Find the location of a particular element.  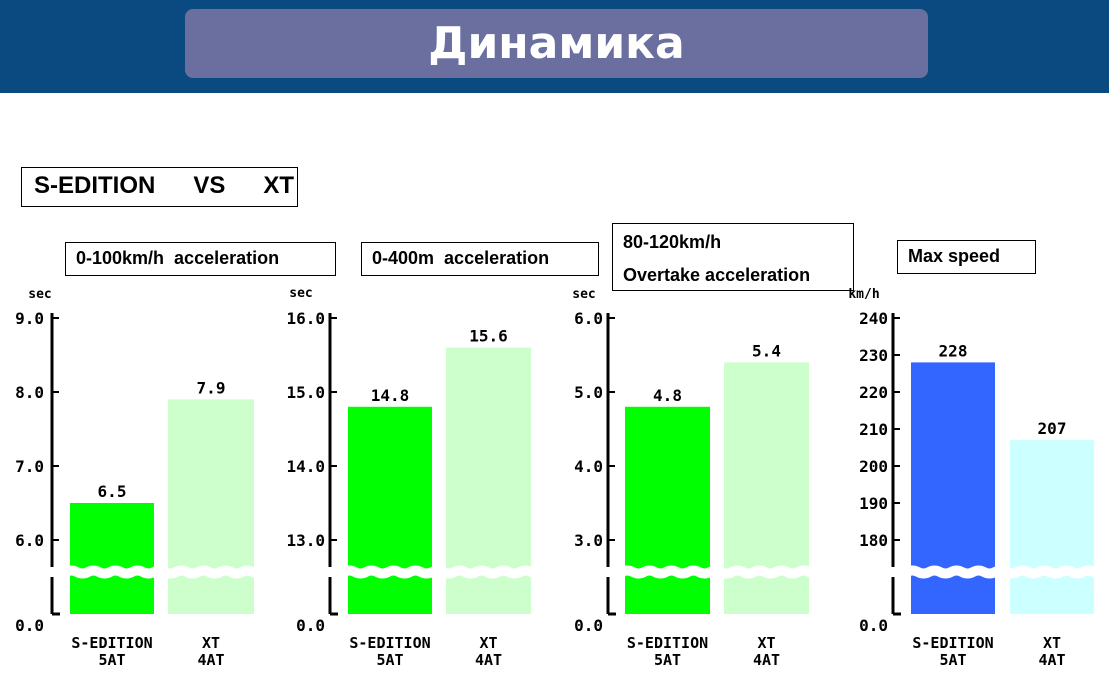

chart-2-category-label-1-line-2: 5AT is located at coordinates (389, 660).